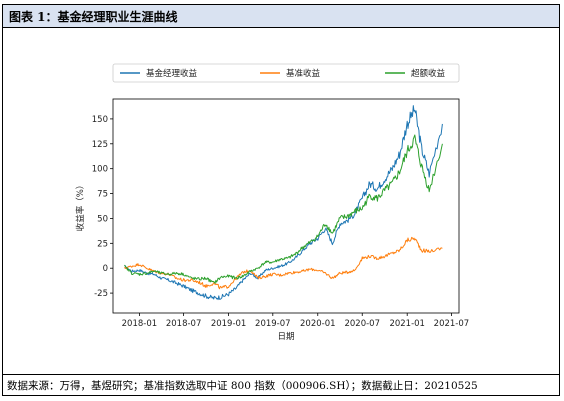 The width and height of the screenshot is (564, 401). I want to click on y-tick-label: 0, so click(105, 269).